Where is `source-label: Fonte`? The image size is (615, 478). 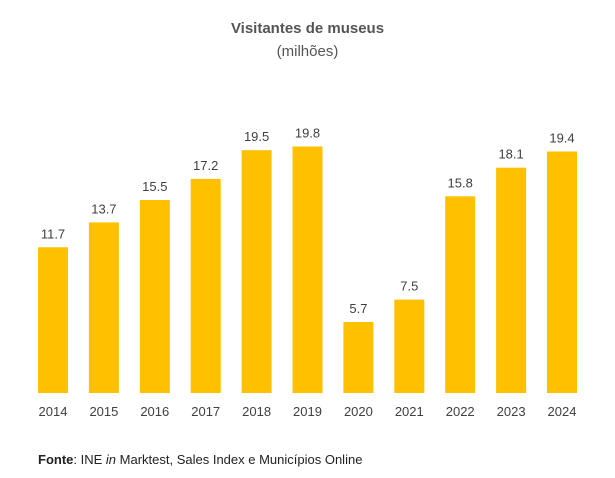
source-label: Fonte is located at coordinates (56, 459).